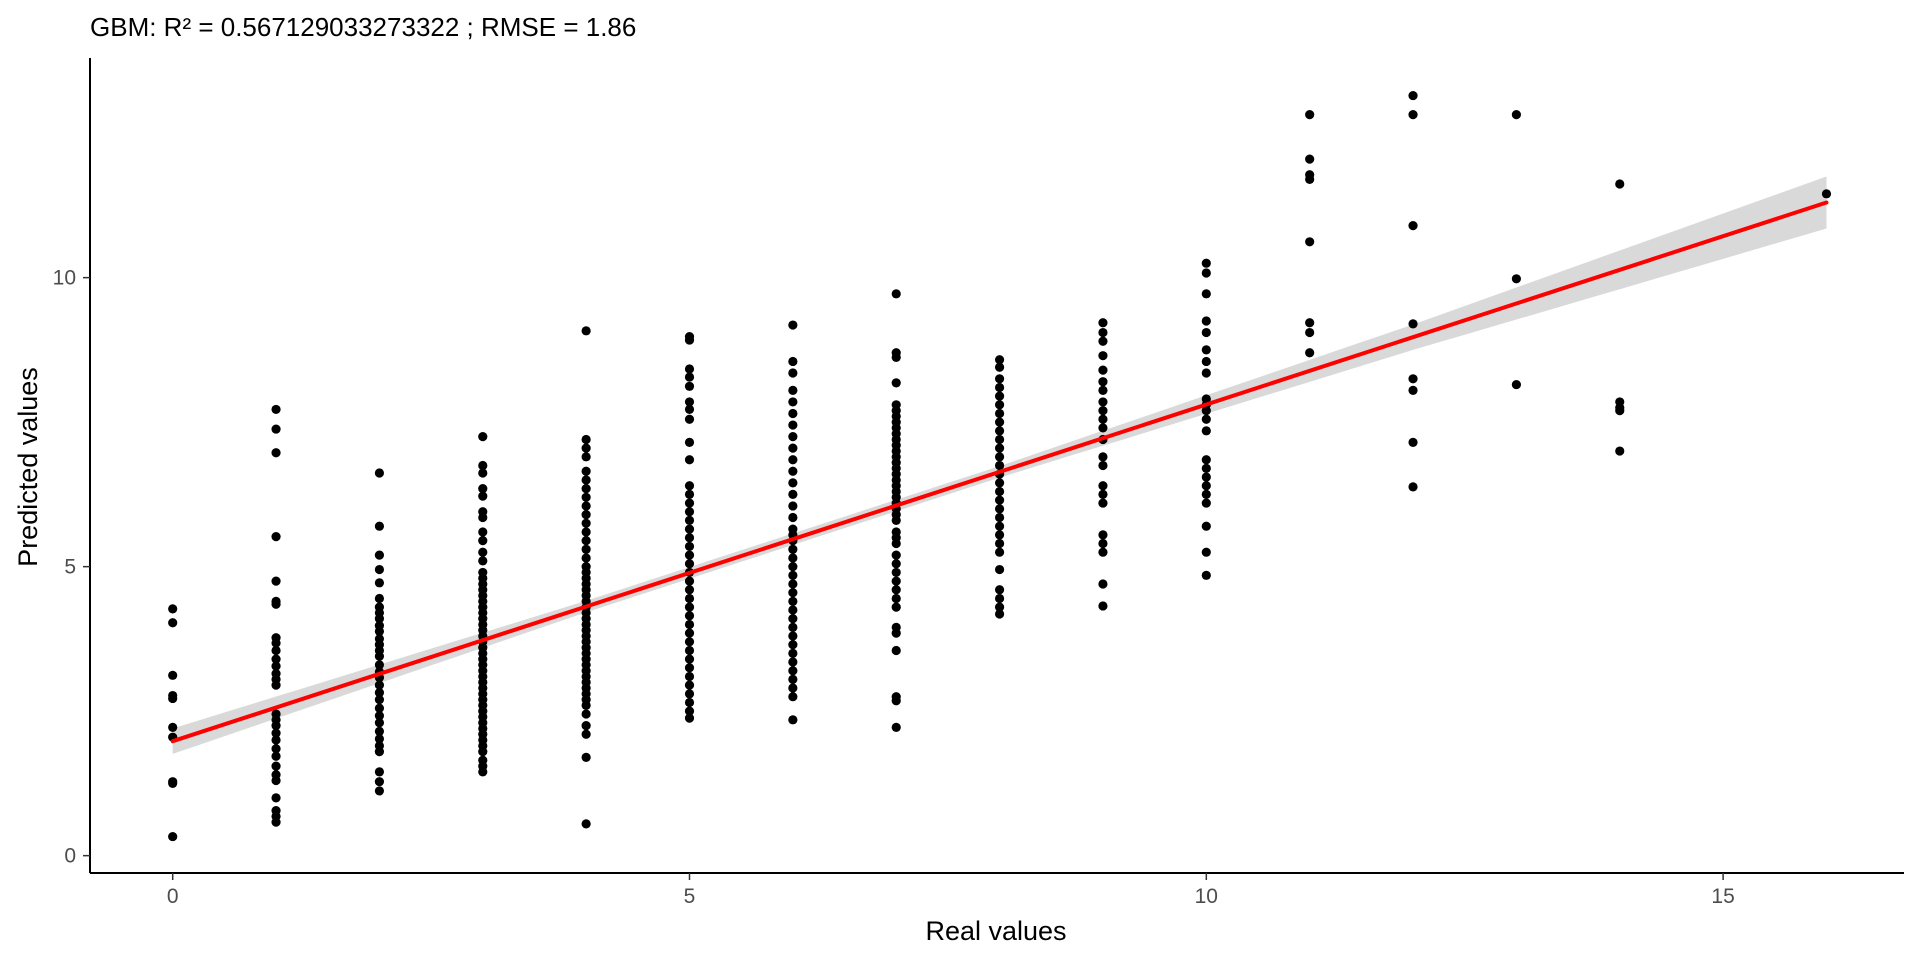  What do you see at coordinates (71, 567) in the screenshot?
I see `y-axis-ticks: 0 5 10` at bounding box center [71, 567].